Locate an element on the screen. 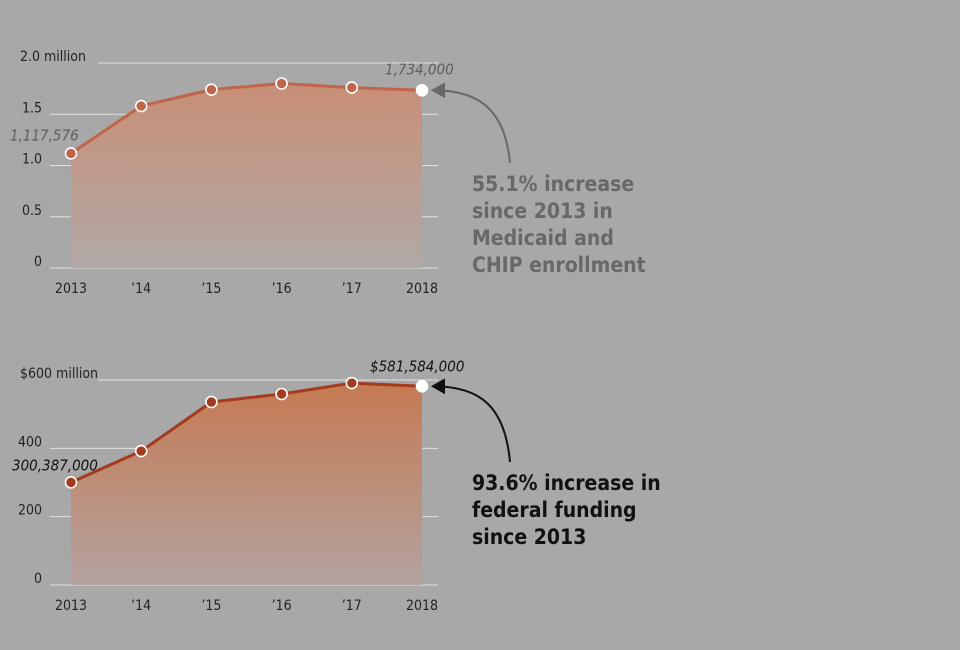  value-label: $581,584,000 is located at coordinates (417, 367).